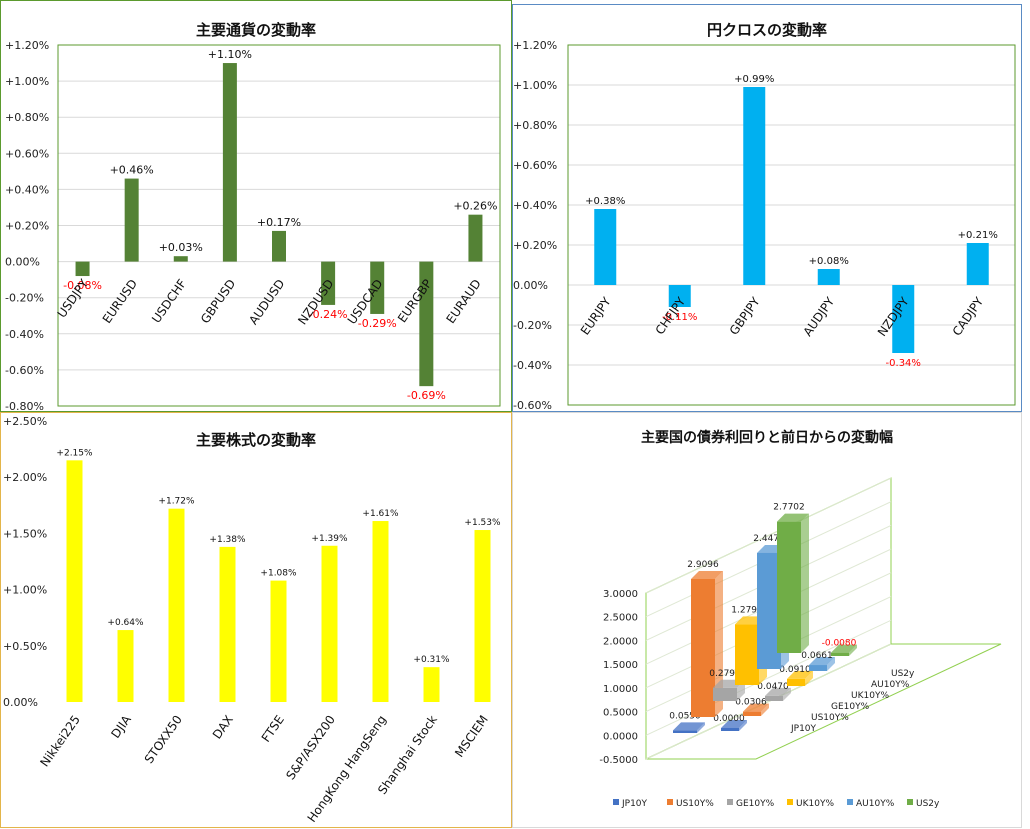 The width and height of the screenshot is (1030, 829). Describe the element at coordinates (605, 201) in the screenshot. I see `data-label: +0.38%` at that location.